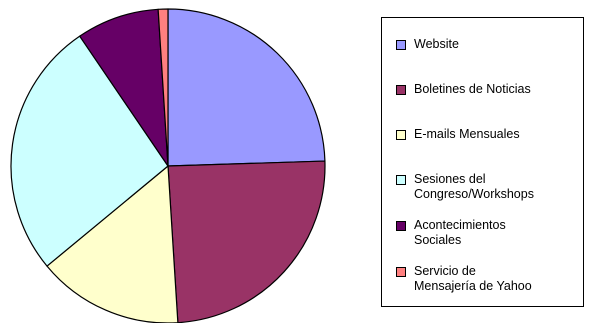 This screenshot has height=323, width=600. I want to click on legend-label-3: Sesiones del Congreso/Workshops, so click(474, 186).